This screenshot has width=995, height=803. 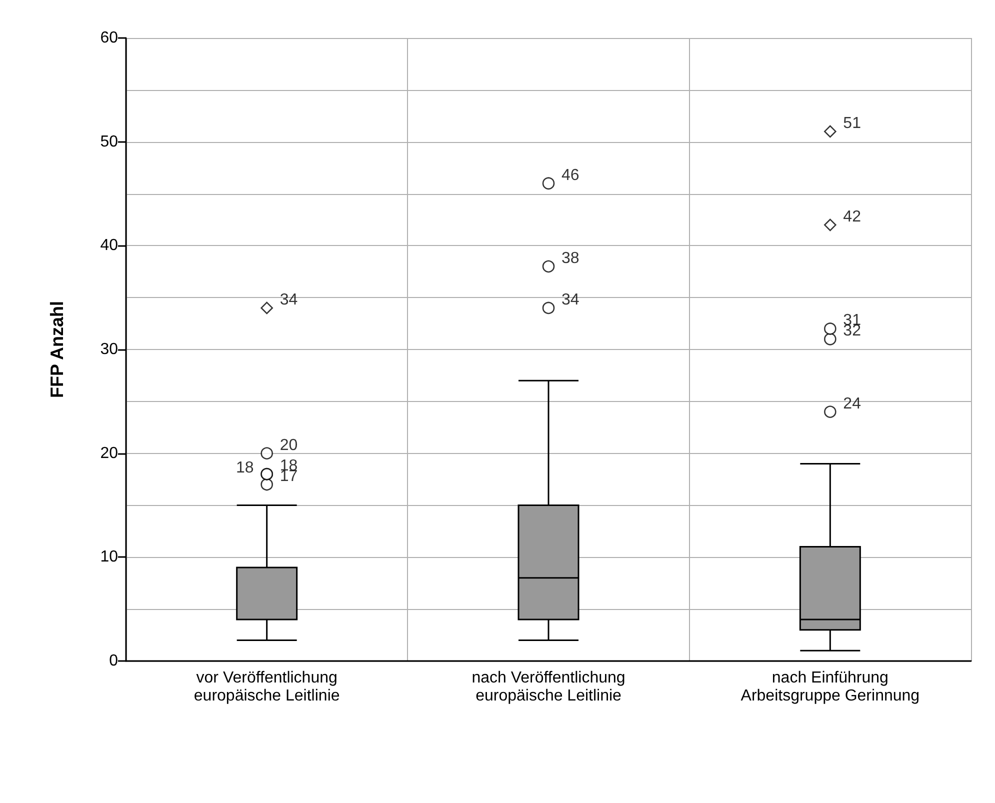 I want to click on annotation: 46, so click(x=571, y=175).